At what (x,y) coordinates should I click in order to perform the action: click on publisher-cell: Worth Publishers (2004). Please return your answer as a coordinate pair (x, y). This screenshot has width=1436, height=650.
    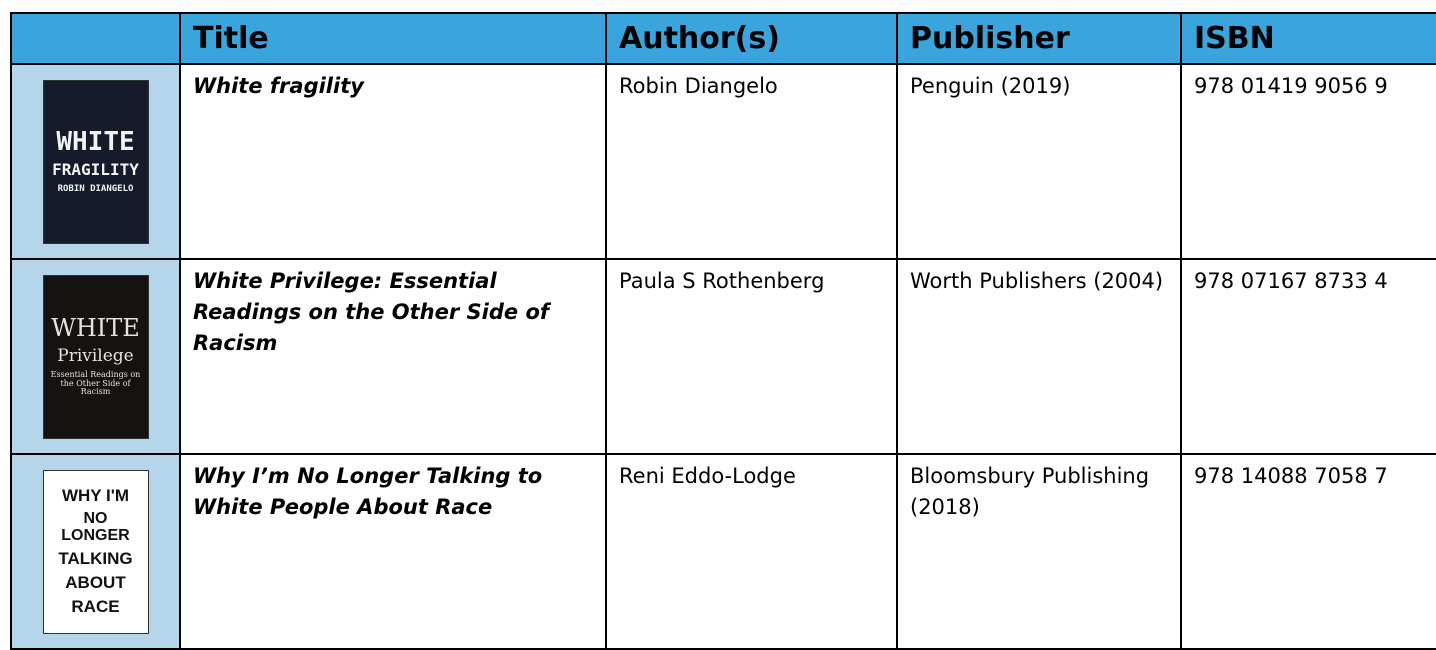
    Looking at the image, I should click on (1039, 356).